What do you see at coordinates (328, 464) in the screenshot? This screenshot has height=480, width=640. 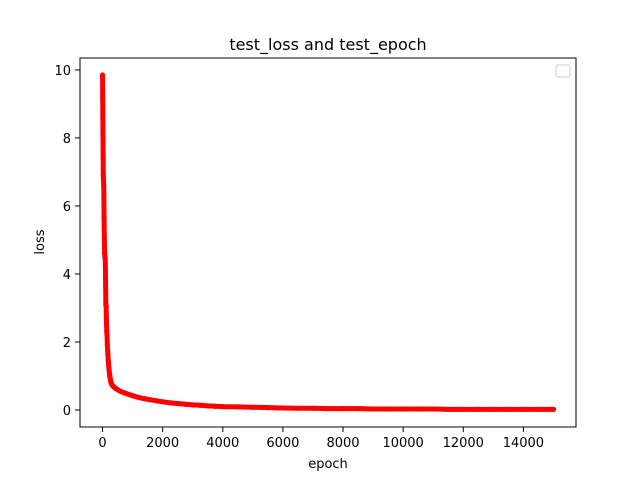 I see `x-axis-label: epoch` at bounding box center [328, 464].